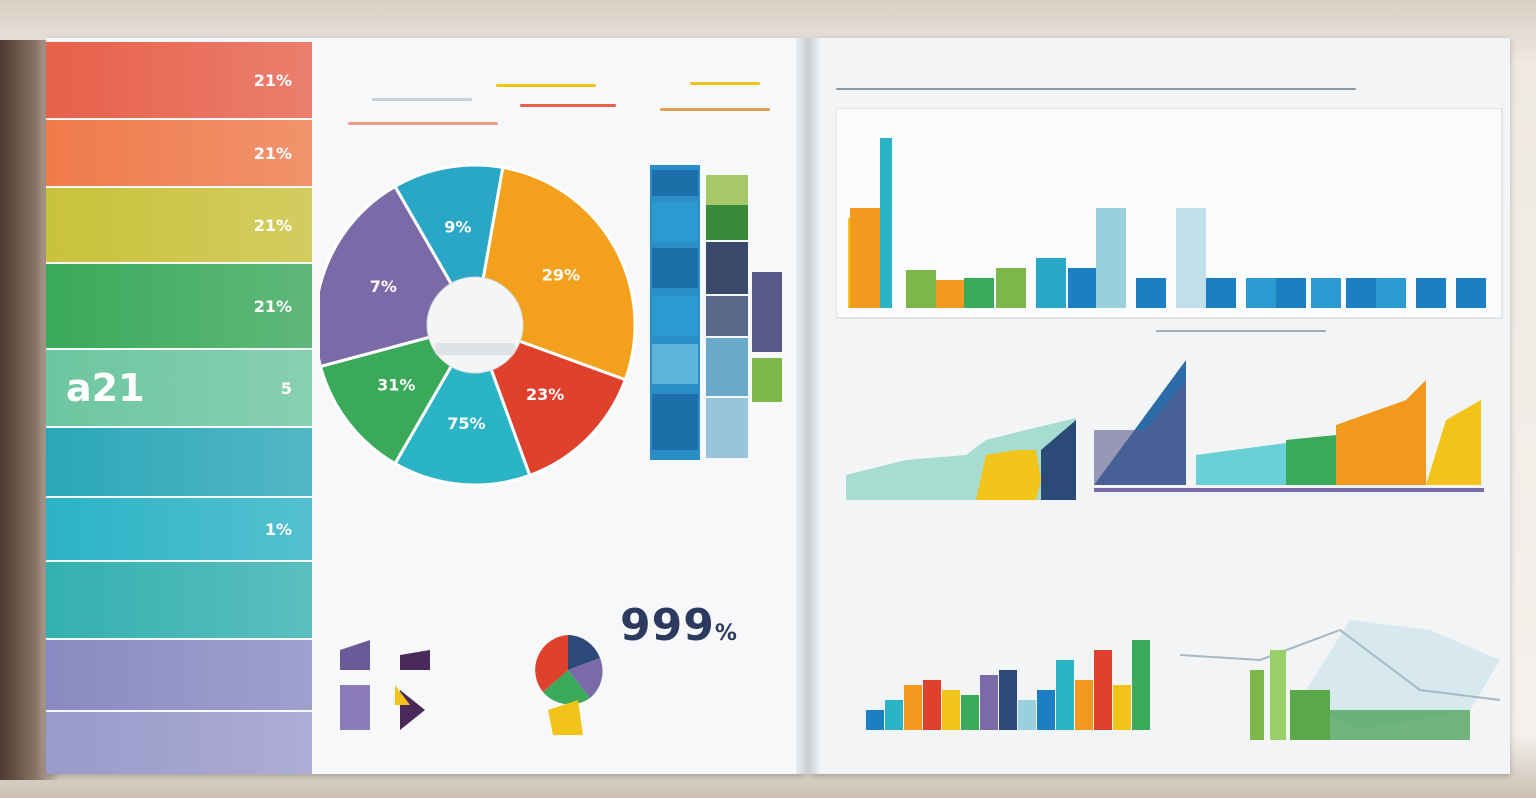 The image size is (1536, 798). What do you see at coordinates (179, 529) in the screenshot?
I see `sidebar-stripe: 1%` at bounding box center [179, 529].